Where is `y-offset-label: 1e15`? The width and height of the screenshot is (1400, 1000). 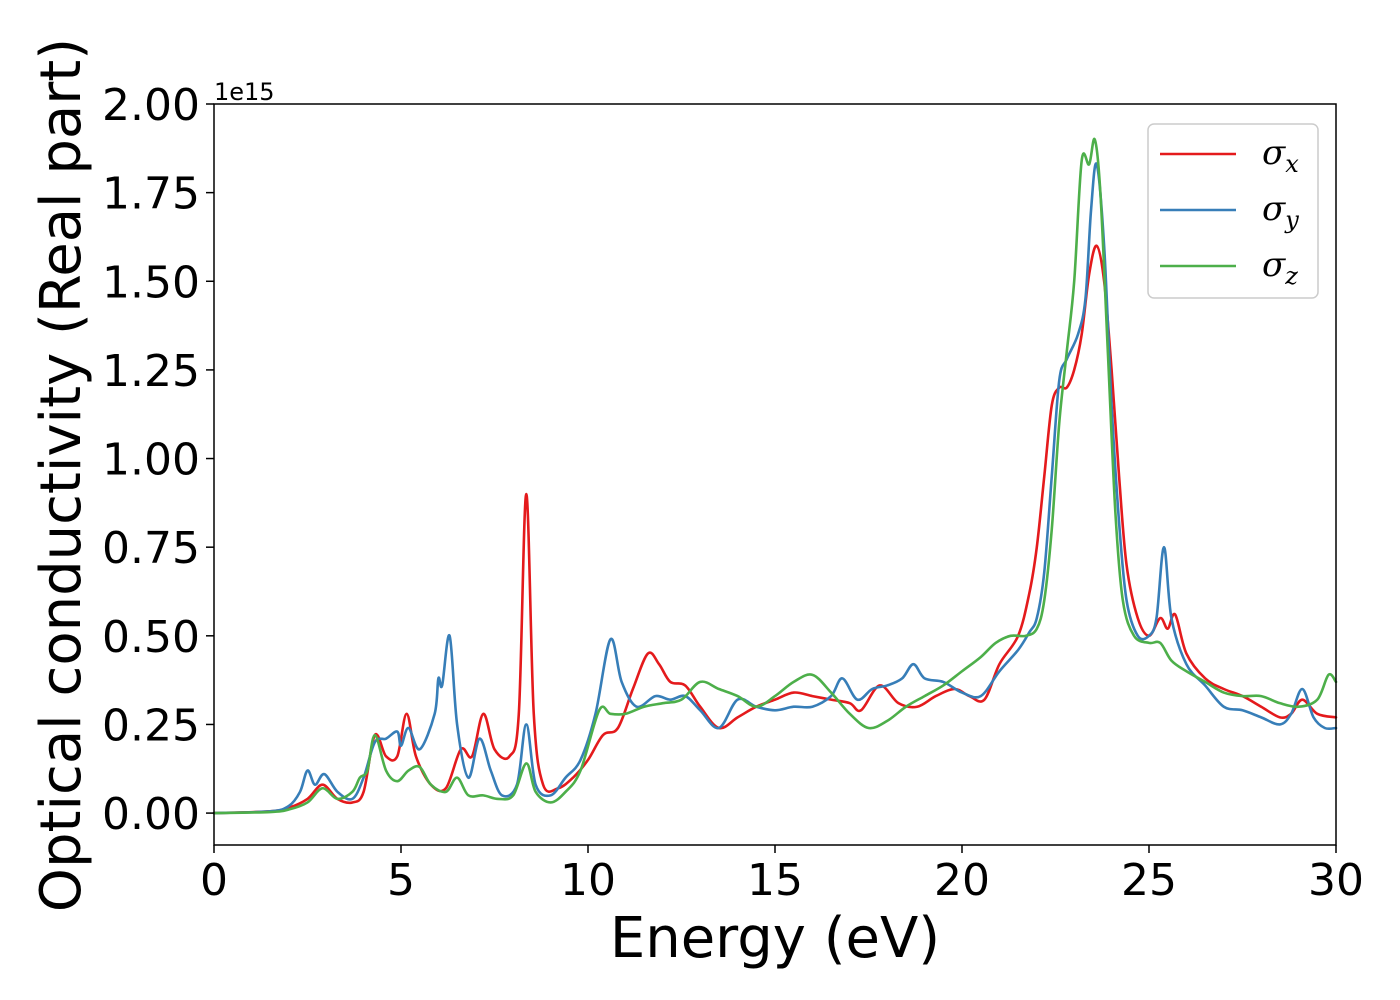 y-offset-label: 1e15 is located at coordinates (244, 92).